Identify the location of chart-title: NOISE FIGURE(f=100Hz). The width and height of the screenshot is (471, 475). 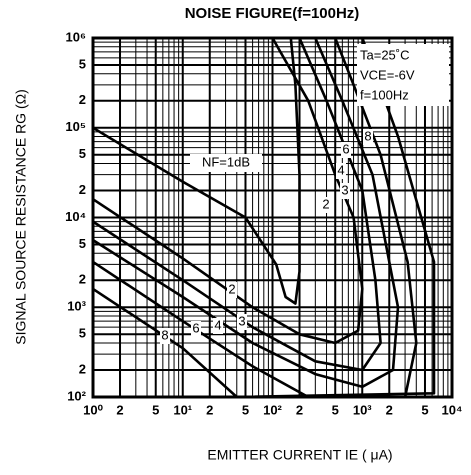
(272, 13).